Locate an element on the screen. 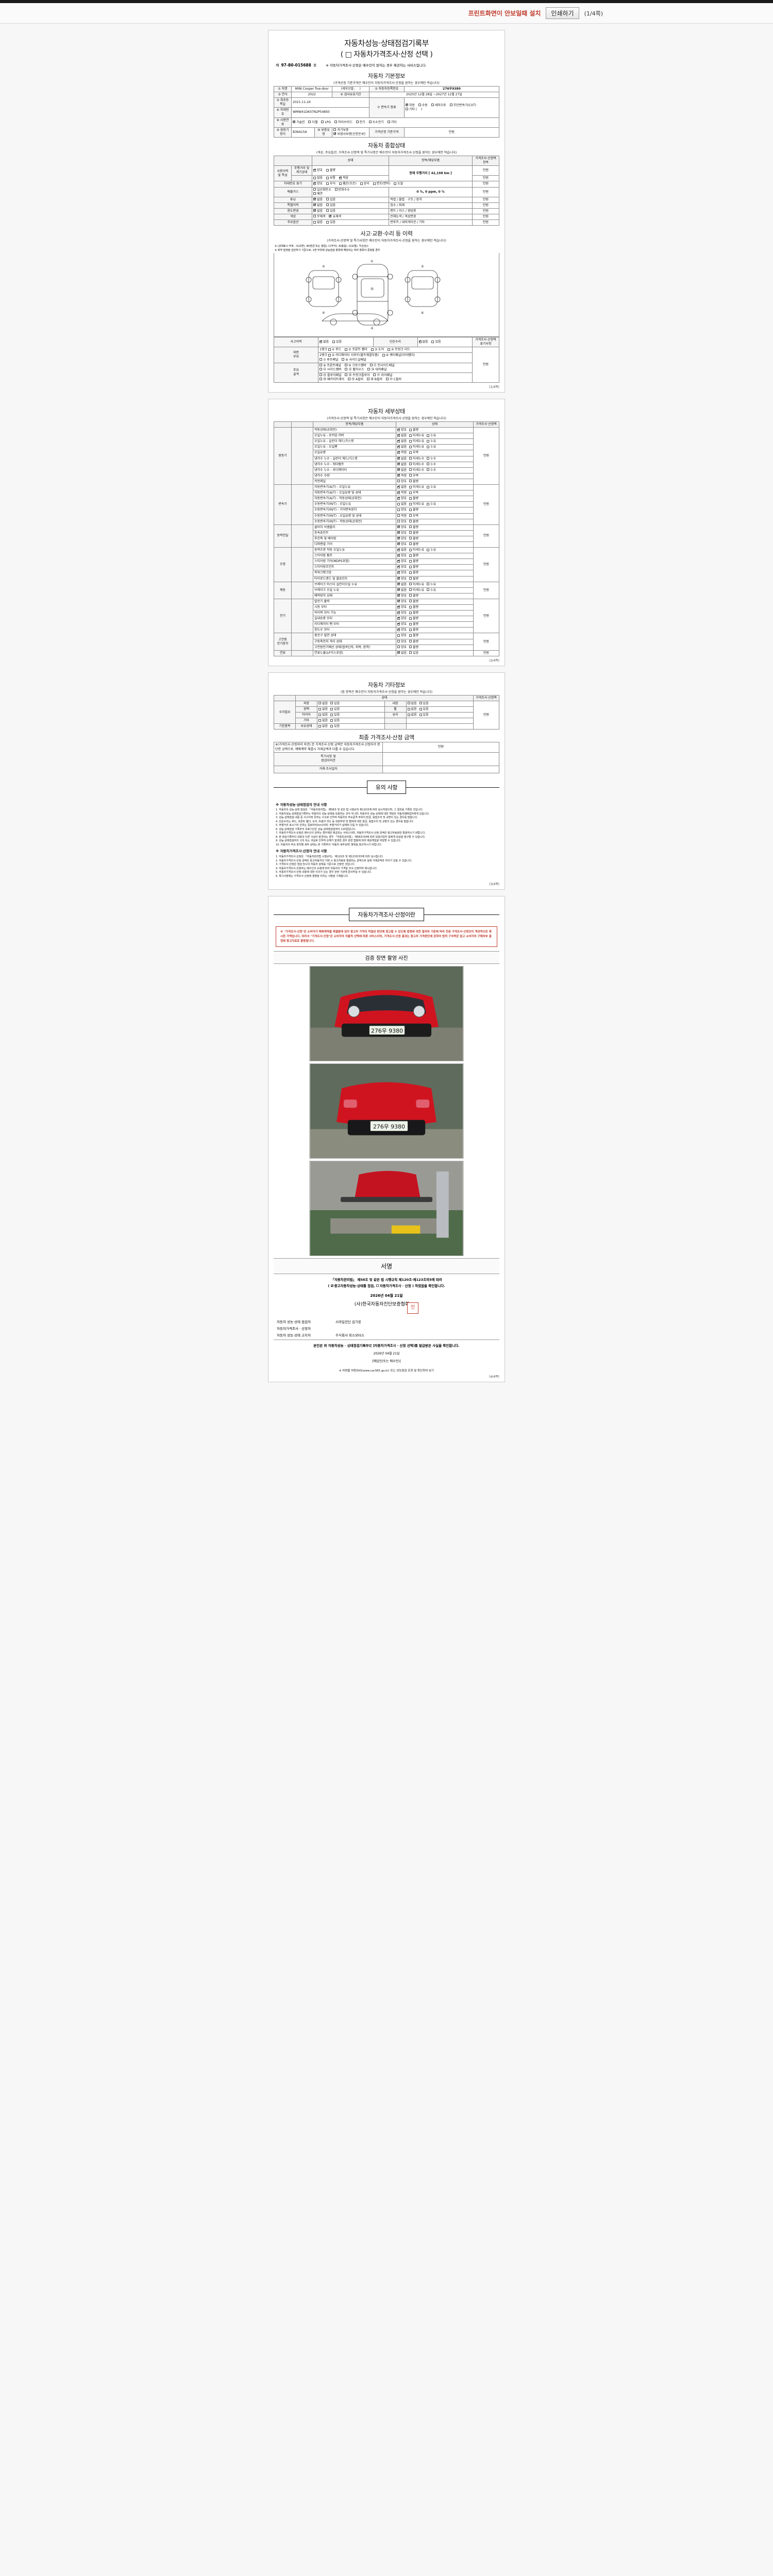  opt-front-panel: ⑨ 프론트패널 is located at coordinates (330, 366).